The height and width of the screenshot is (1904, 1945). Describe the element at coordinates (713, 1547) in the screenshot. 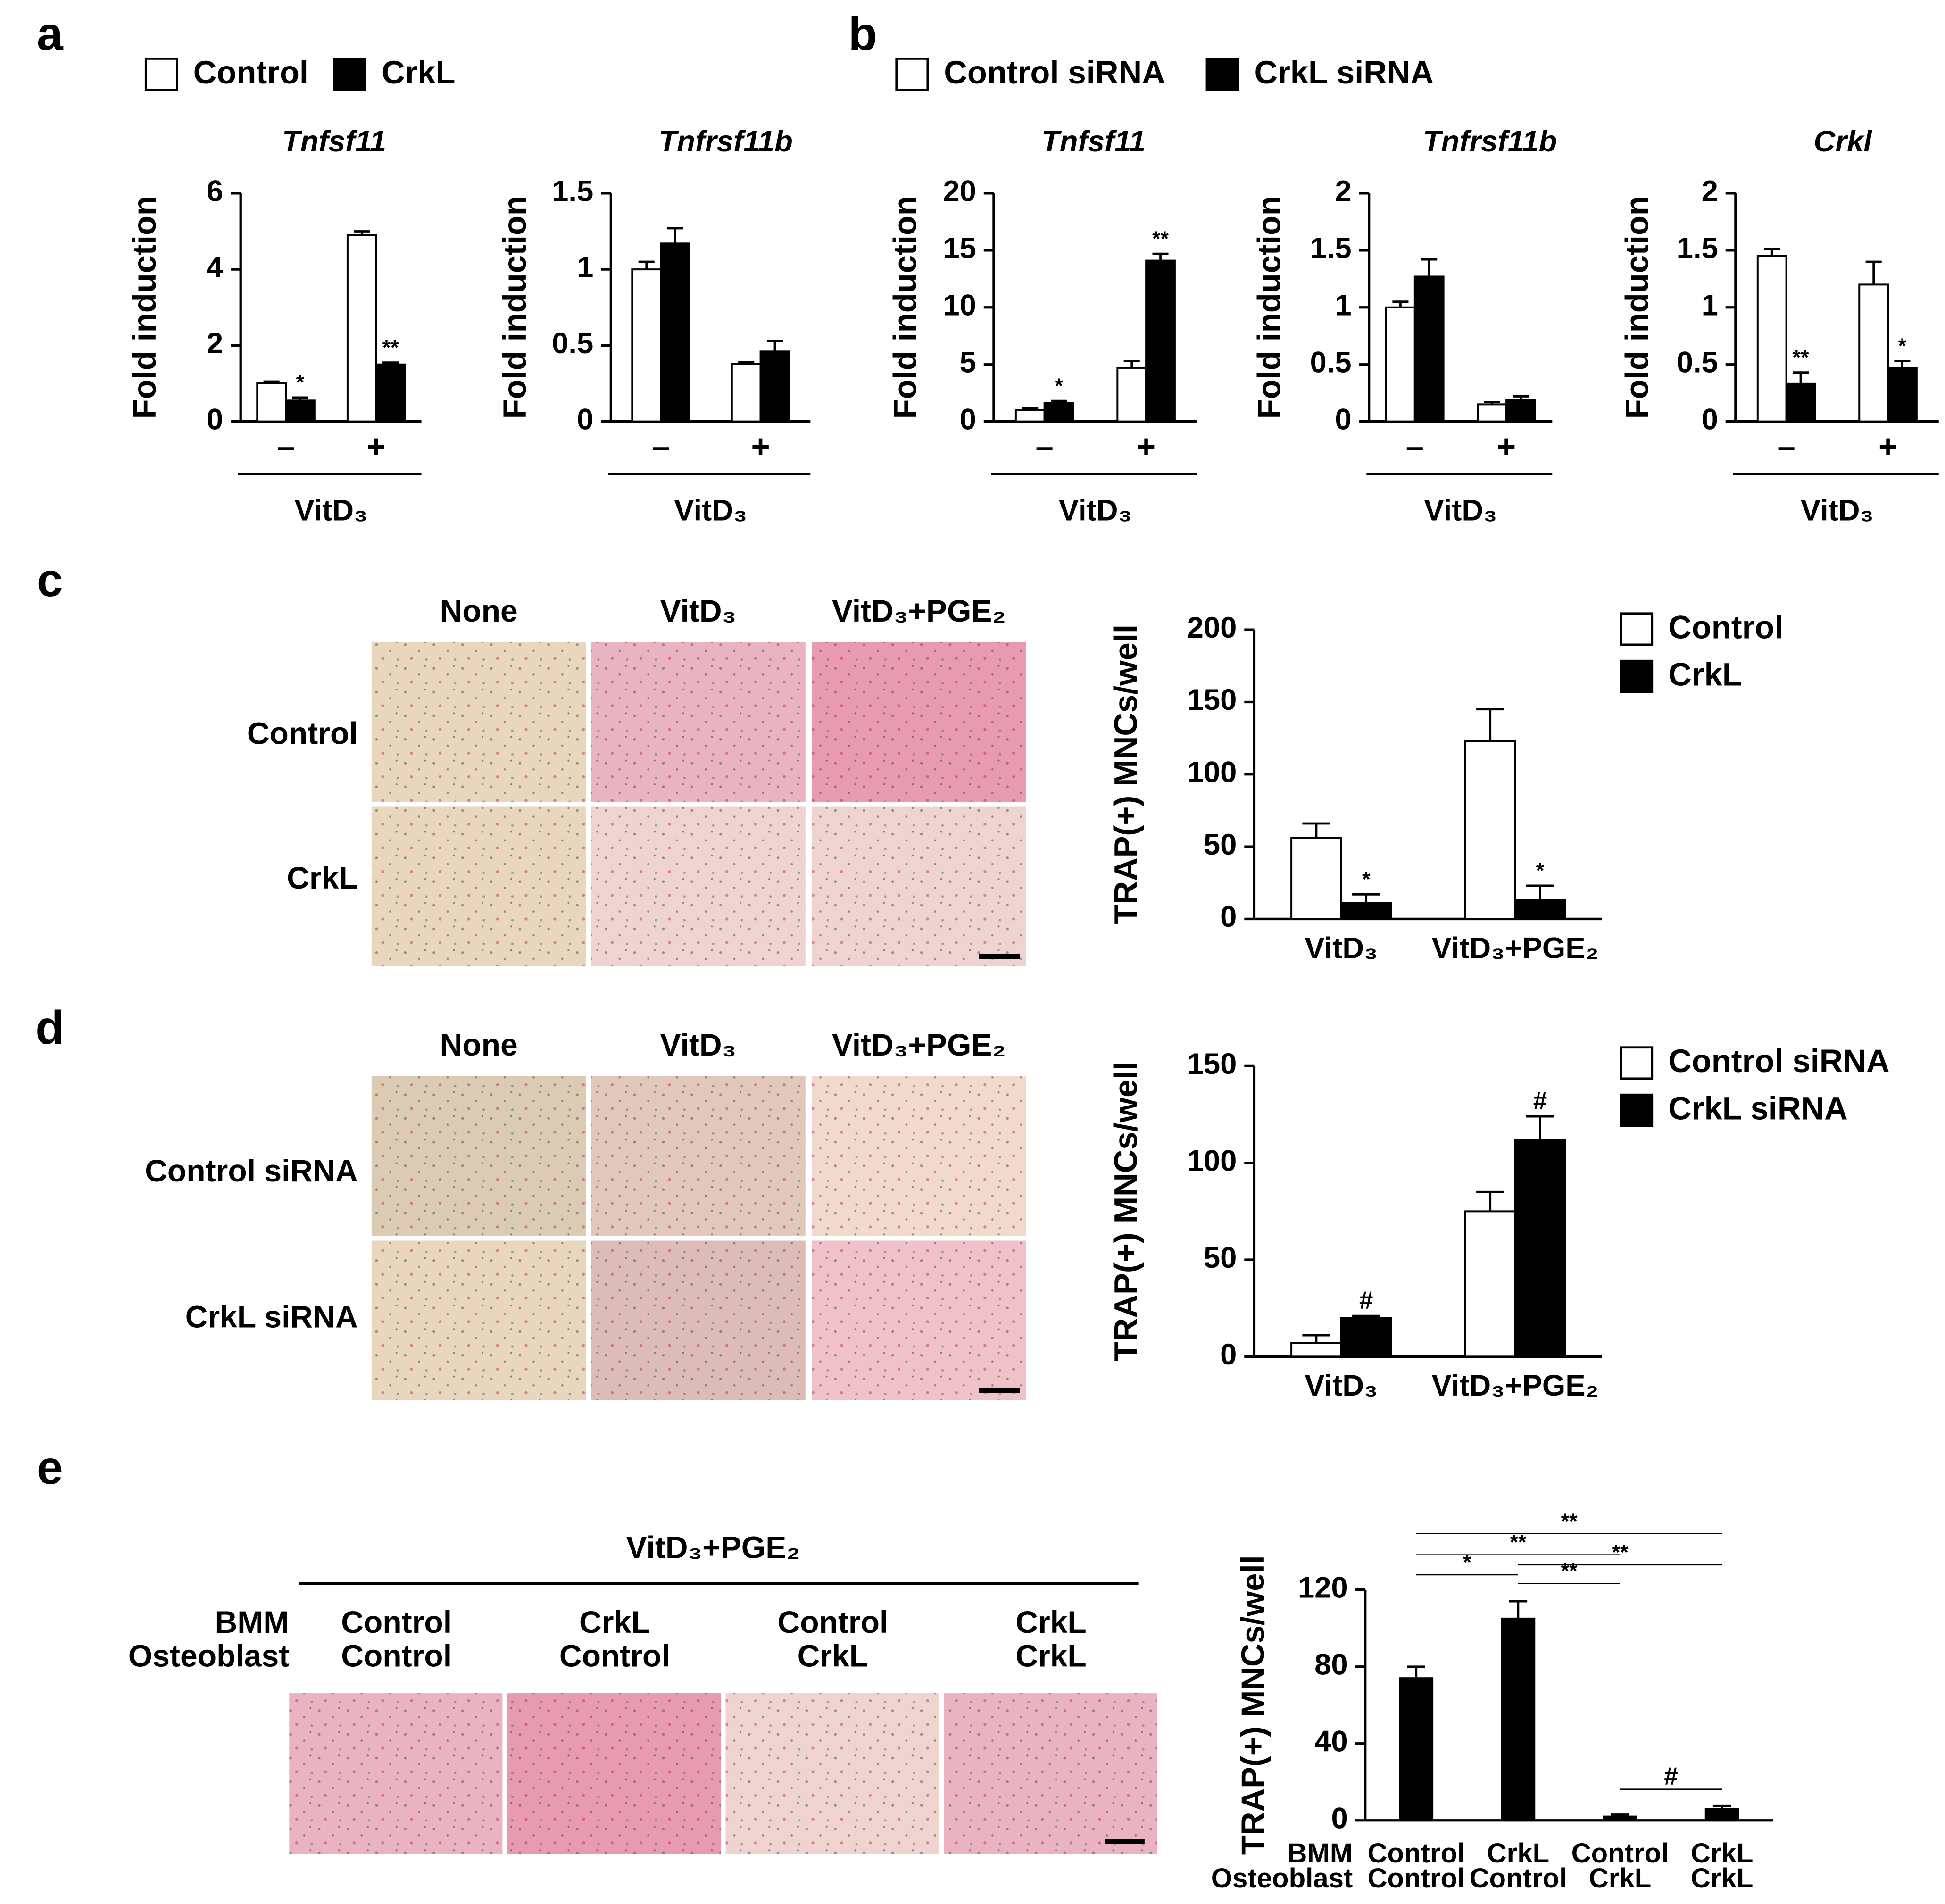

I see `header-label: VitD₃+PGE₂` at that location.